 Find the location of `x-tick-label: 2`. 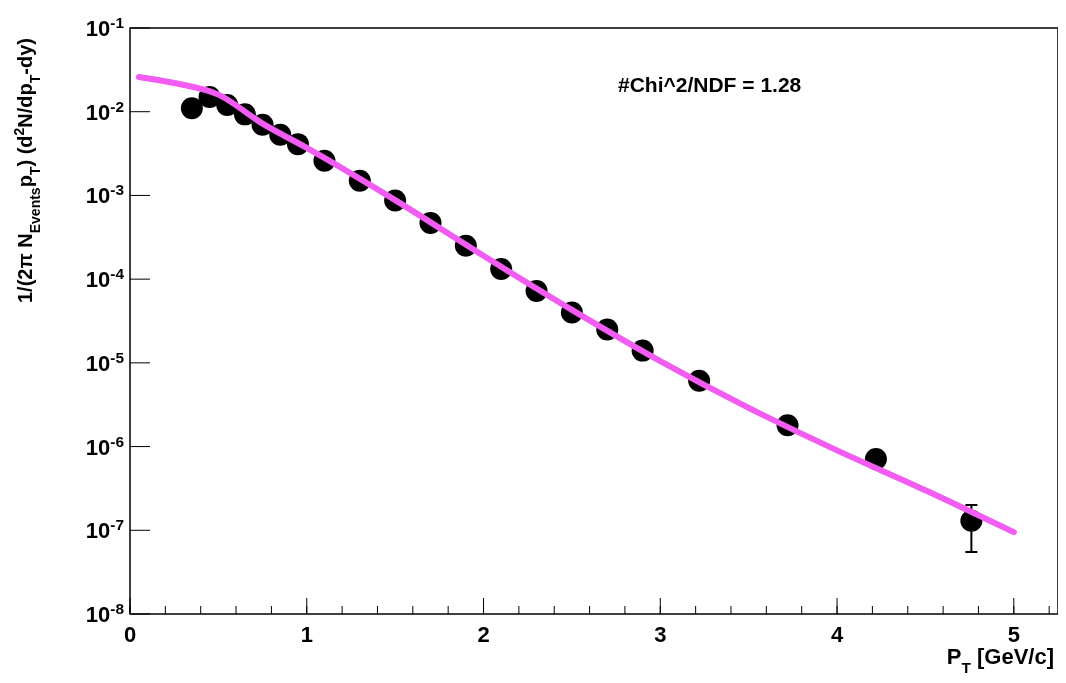

x-tick-label: 2 is located at coordinates (483, 634).